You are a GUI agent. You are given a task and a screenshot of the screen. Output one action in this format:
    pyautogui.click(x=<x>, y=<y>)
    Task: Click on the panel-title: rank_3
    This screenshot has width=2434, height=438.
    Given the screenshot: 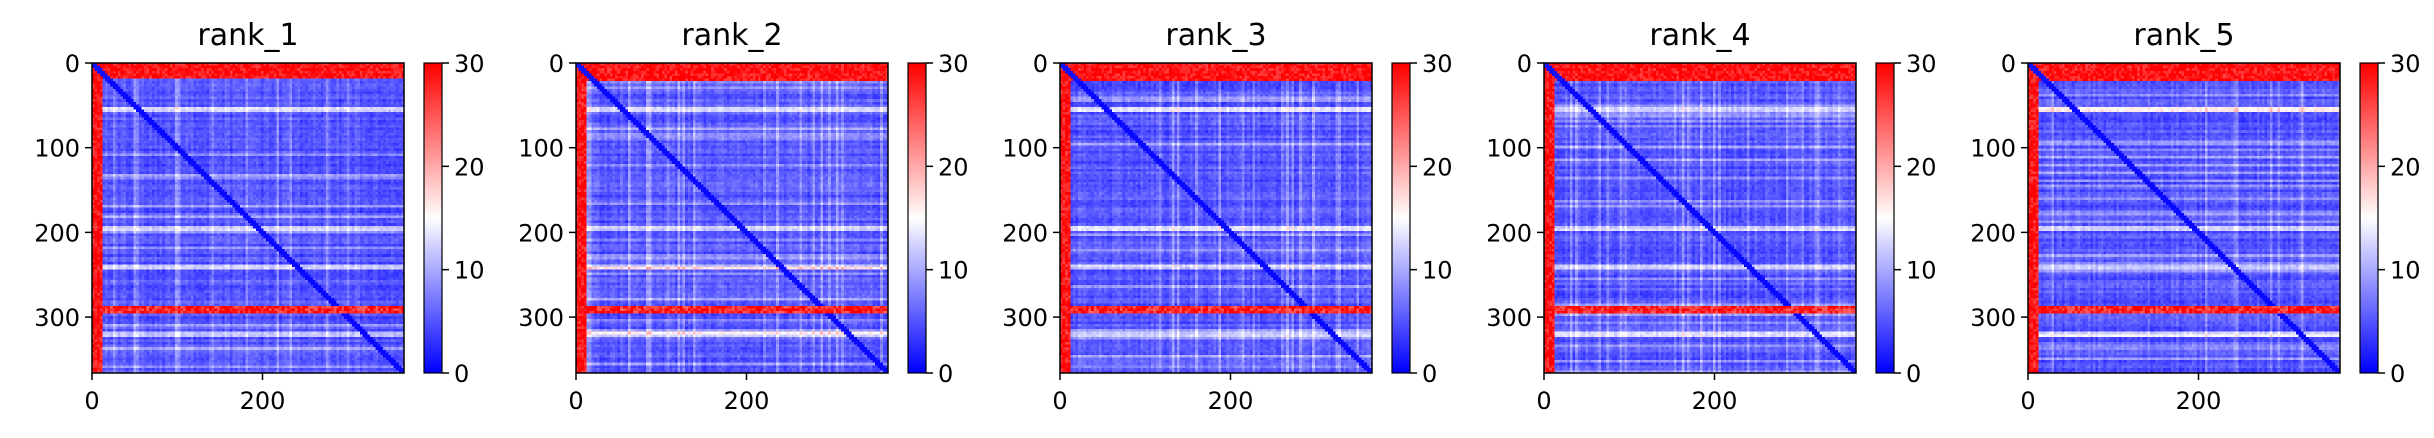 What is the action you would take?
    pyautogui.click(x=1215, y=35)
    